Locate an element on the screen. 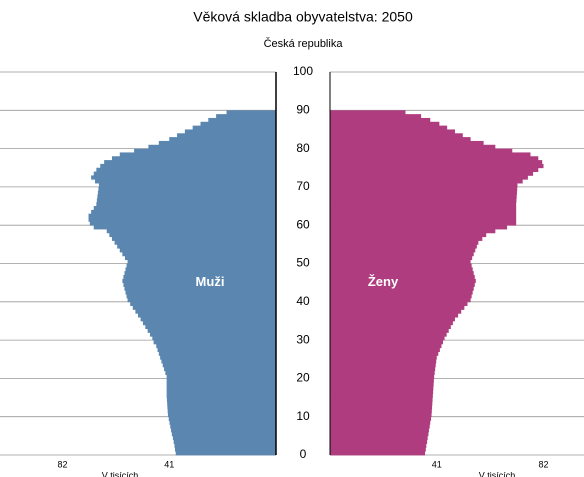 The image size is (584, 477). y-tick-label: 10 is located at coordinates (303, 416).